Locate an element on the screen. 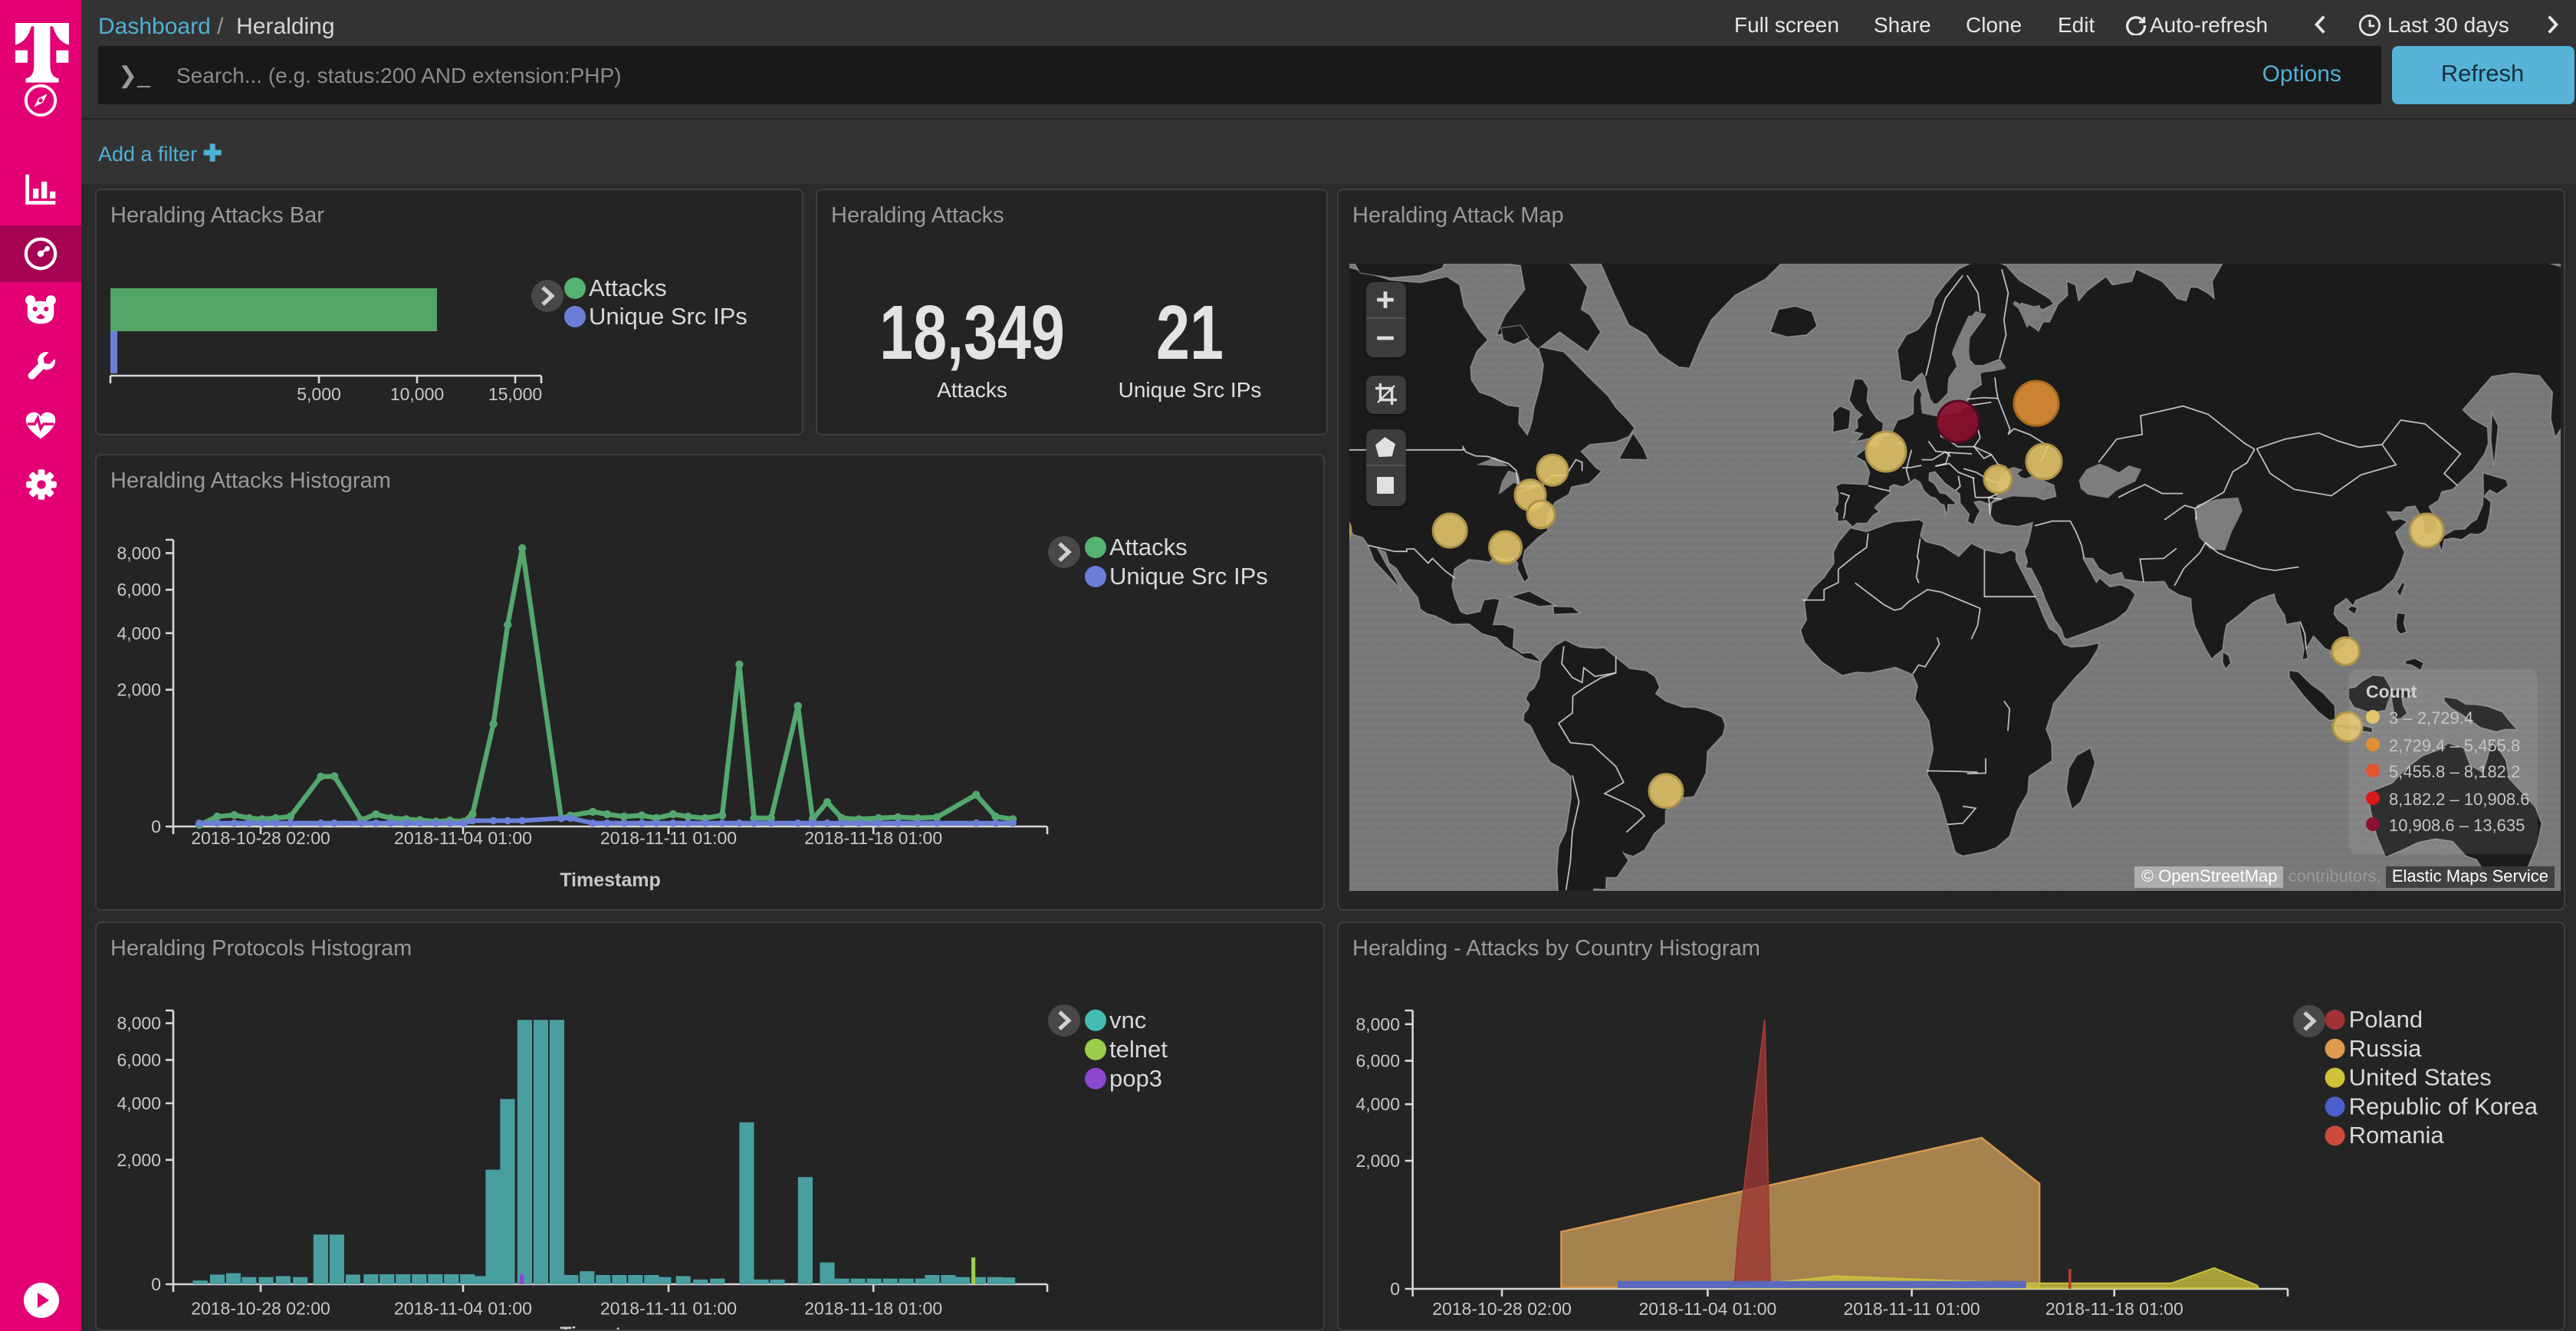  svg-text: Poland is located at coordinates (2386, 1019).